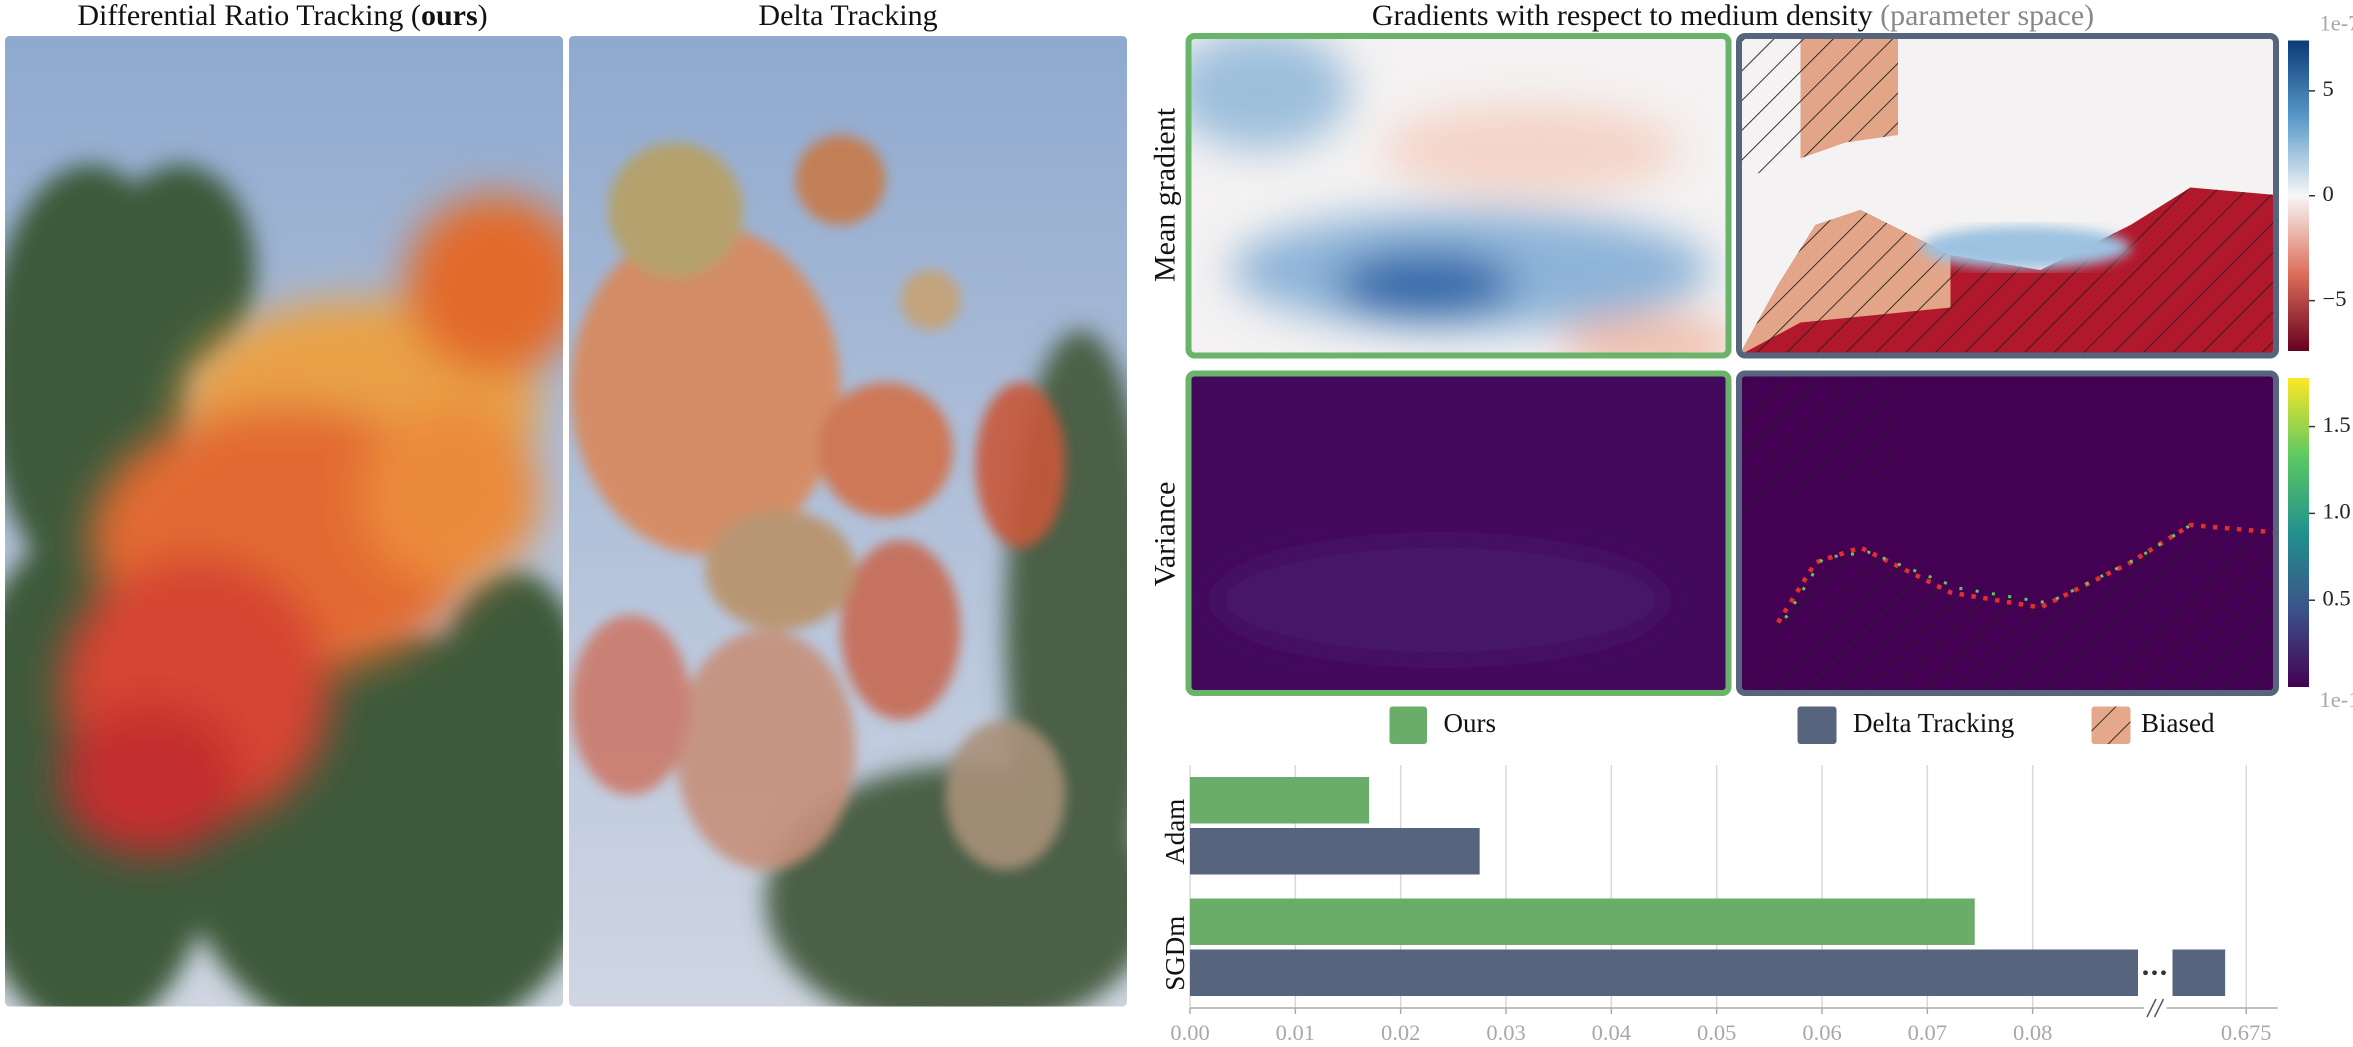 Image resolution: width=2353 pixels, height=1047 pixels. What do you see at coordinates (1987, 16) in the screenshot?
I see `title-grey: (parameter space)` at bounding box center [1987, 16].